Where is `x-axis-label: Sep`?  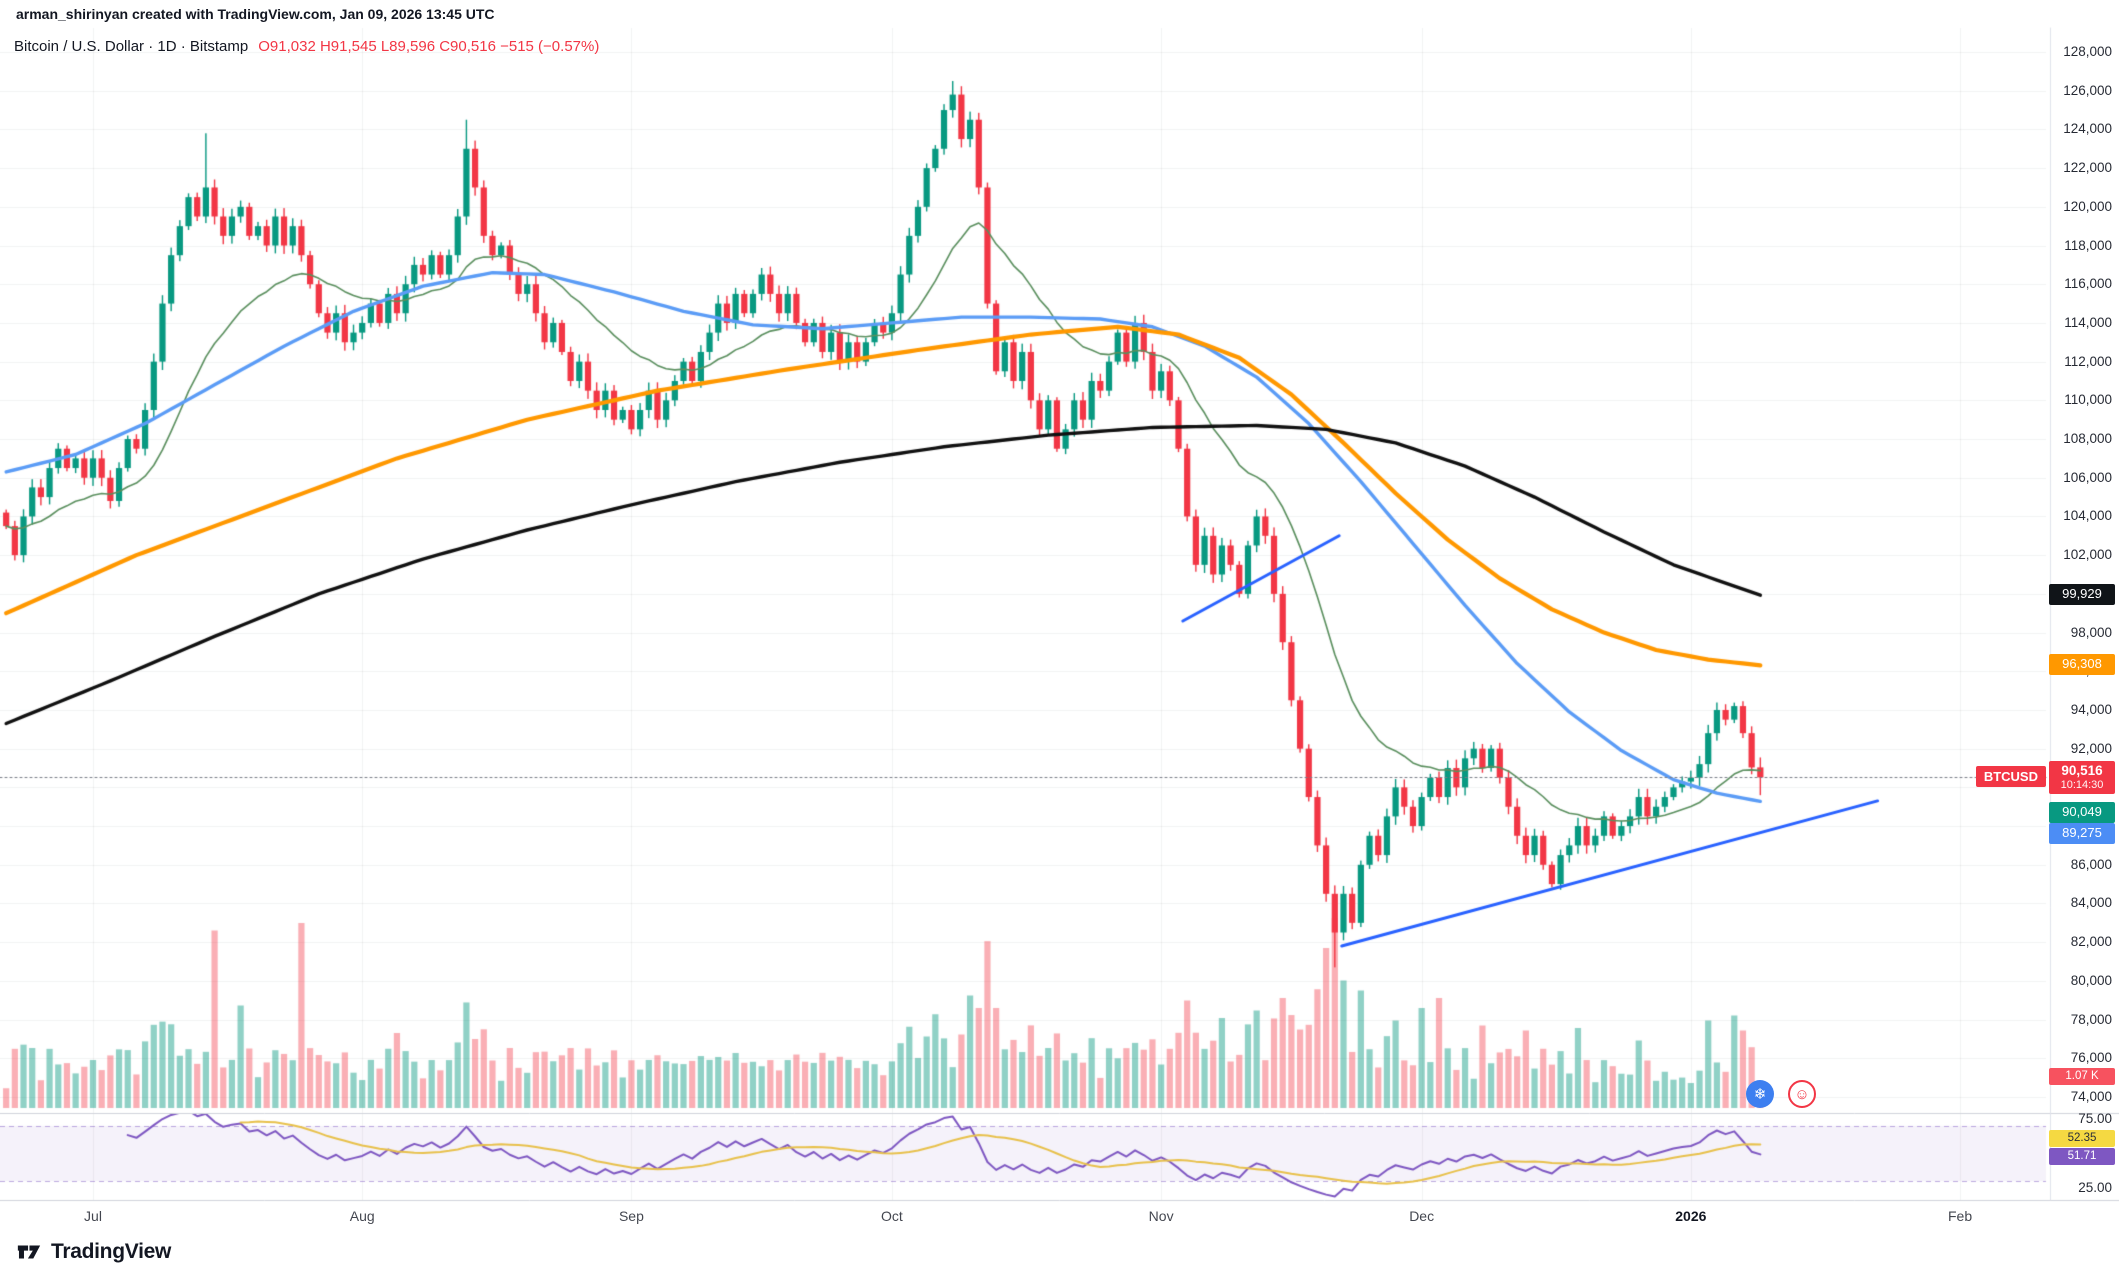 x-axis-label: Sep is located at coordinates (631, 1216).